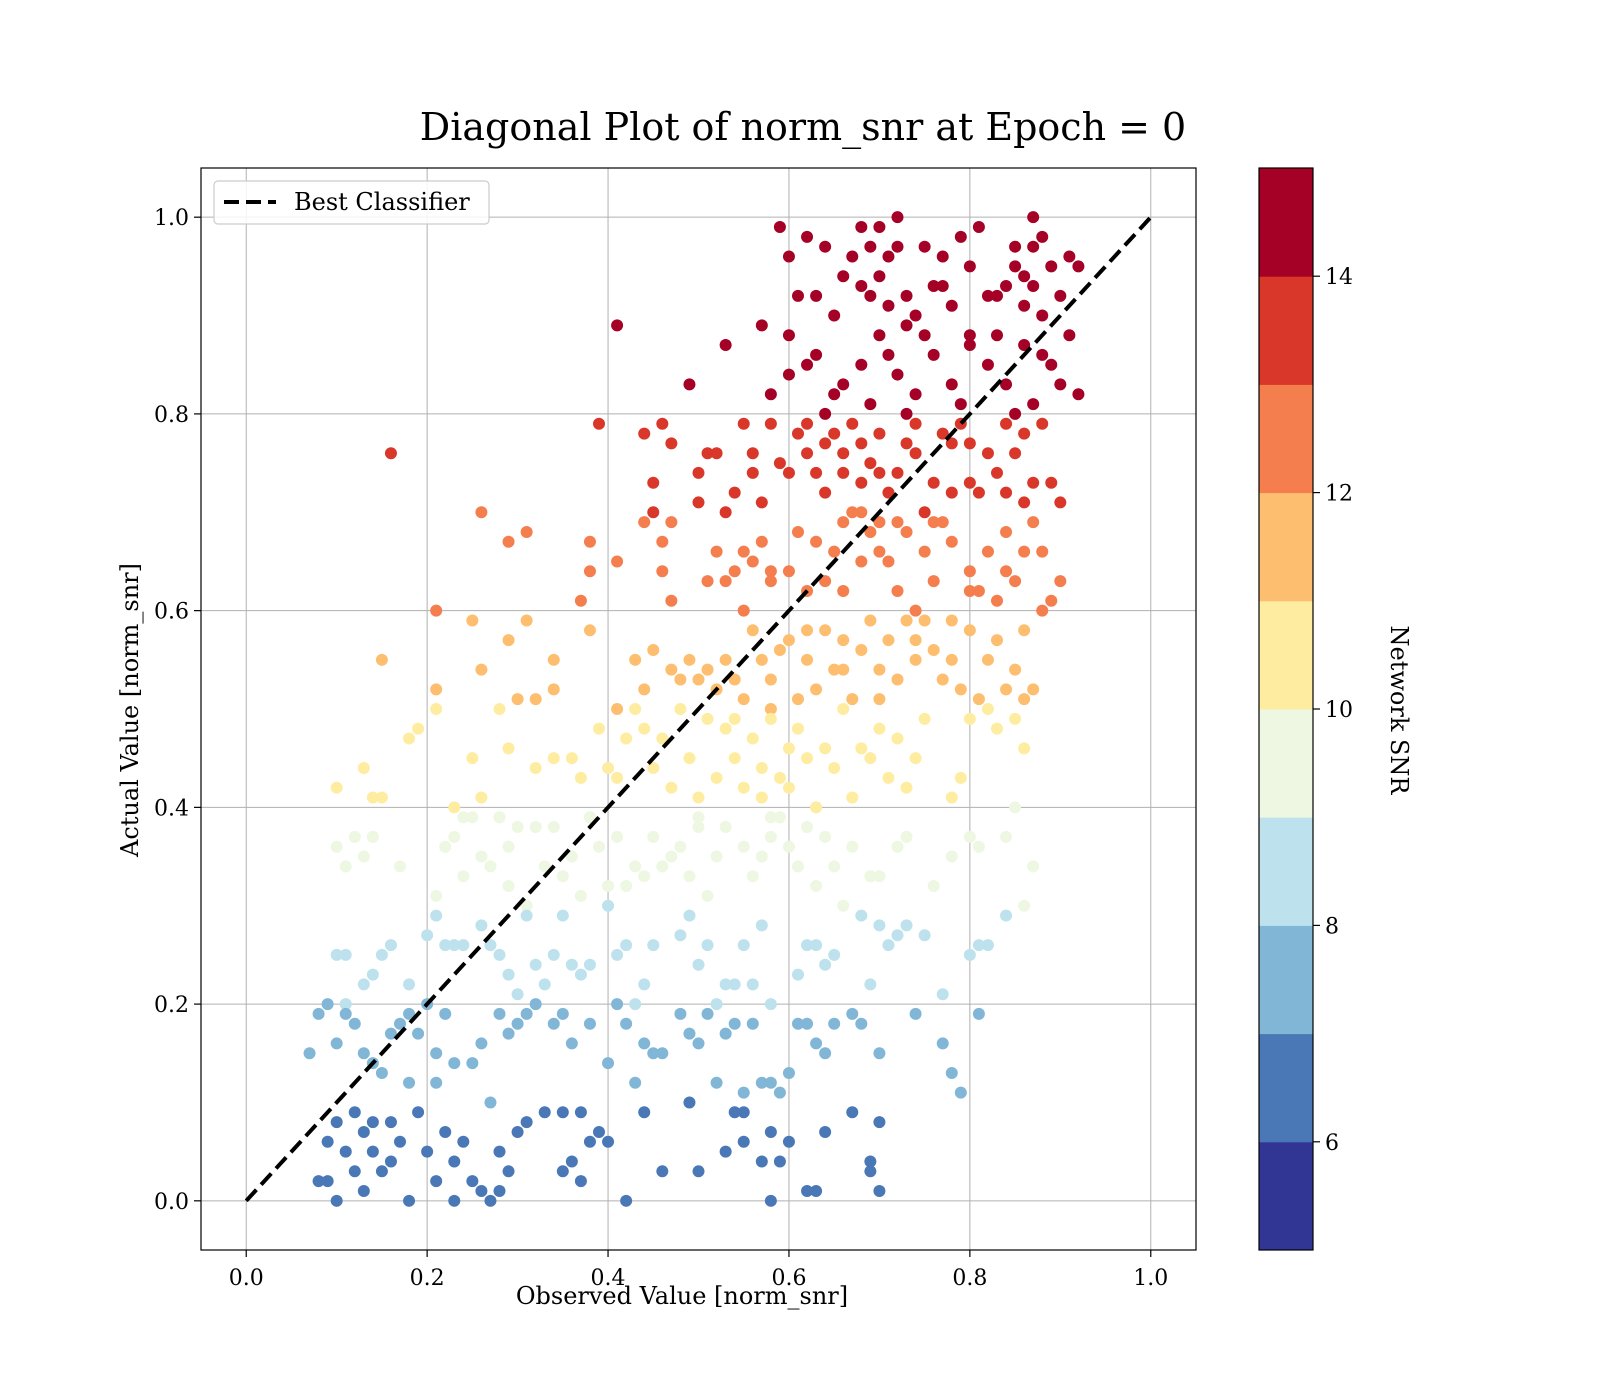  I want to click on y-tick-label: 0.6, so click(171, 612).